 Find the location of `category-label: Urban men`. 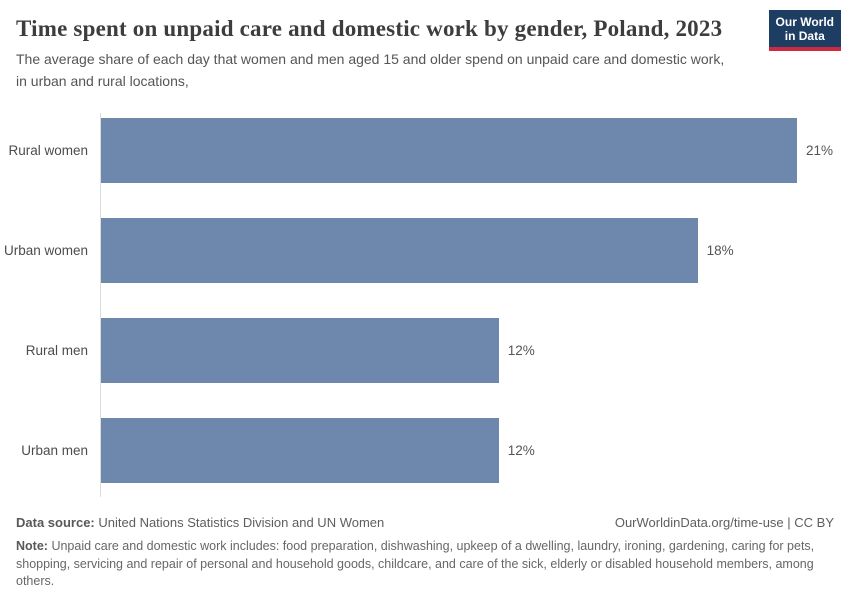

category-label: Urban men is located at coordinates (54, 450).